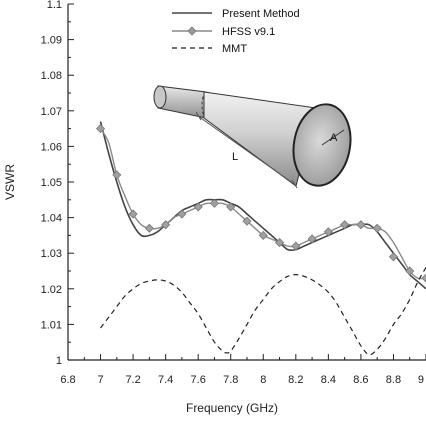 This screenshot has height=426, width=426. I want to click on horn-antenna-illustration: A L, so click(252, 137).